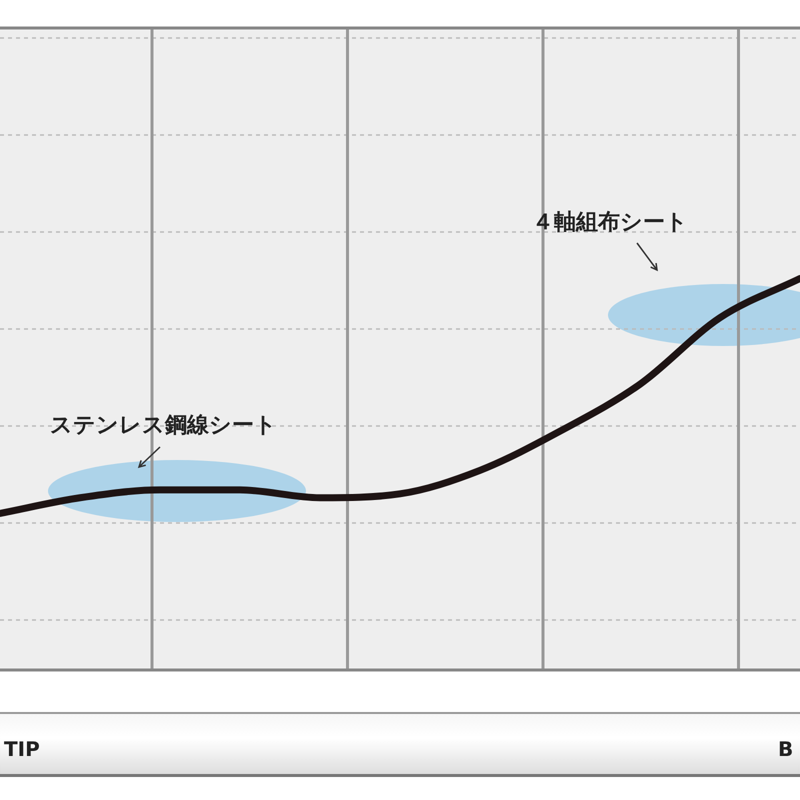 The width and height of the screenshot is (800, 800). I want to click on text: ４軸組布シート, so click(610, 223).